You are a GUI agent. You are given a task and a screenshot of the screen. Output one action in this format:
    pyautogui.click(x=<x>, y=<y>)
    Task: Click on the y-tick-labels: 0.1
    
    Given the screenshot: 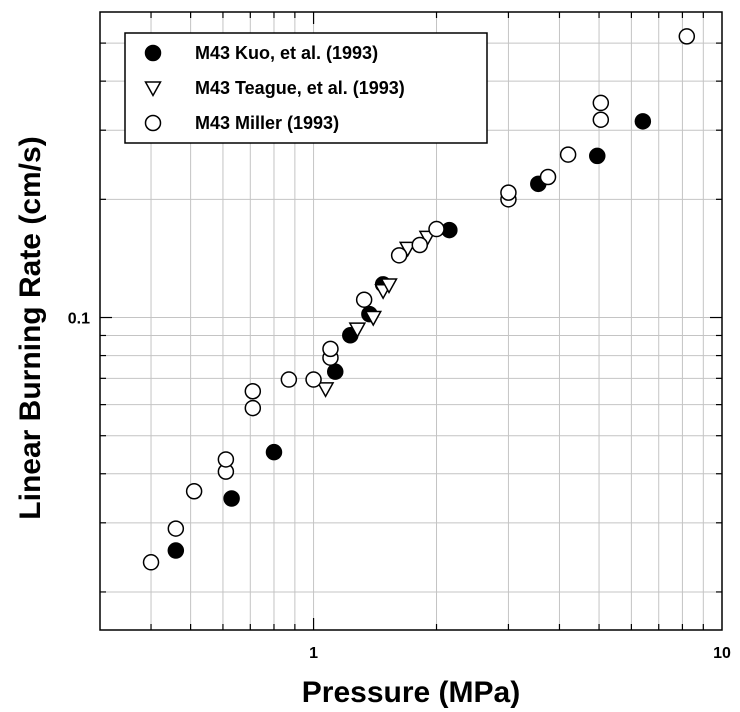 What is the action you would take?
    pyautogui.click(x=79, y=319)
    